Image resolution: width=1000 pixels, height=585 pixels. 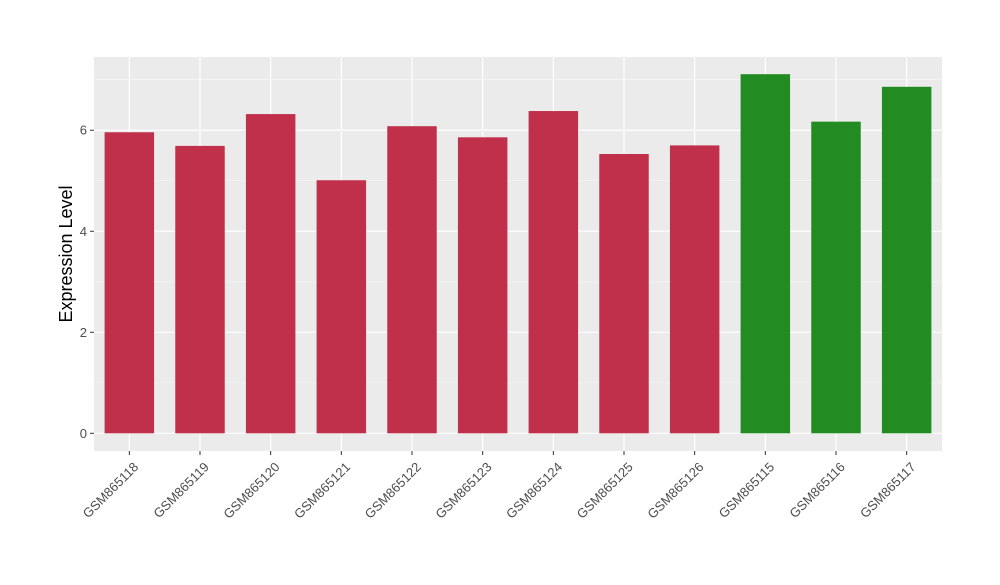 I want to click on x-tick-label: GSM865126, so click(x=675, y=490).